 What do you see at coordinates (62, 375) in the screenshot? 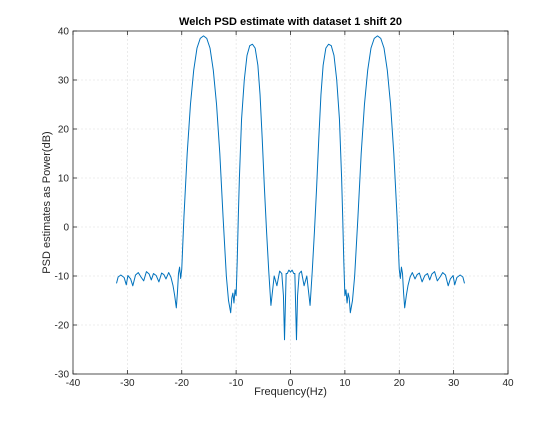
I see `y-tick-label: -30` at bounding box center [62, 375].